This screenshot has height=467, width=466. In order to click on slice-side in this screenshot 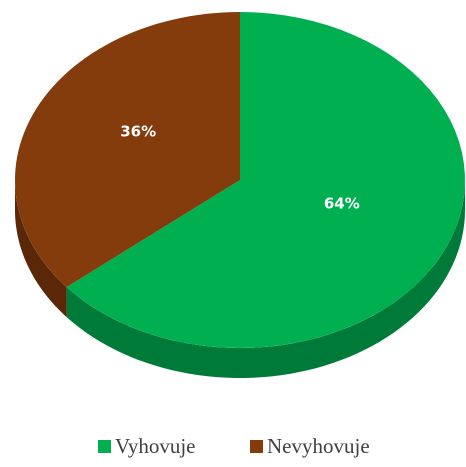, I will do `click(41, 249)`.